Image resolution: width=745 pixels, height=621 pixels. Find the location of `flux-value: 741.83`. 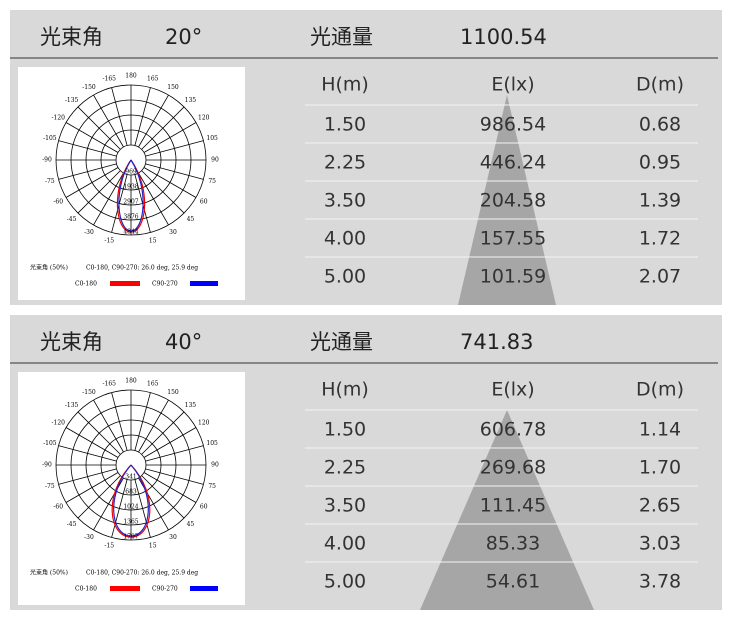

flux-value: 741.83 is located at coordinates (496, 342).